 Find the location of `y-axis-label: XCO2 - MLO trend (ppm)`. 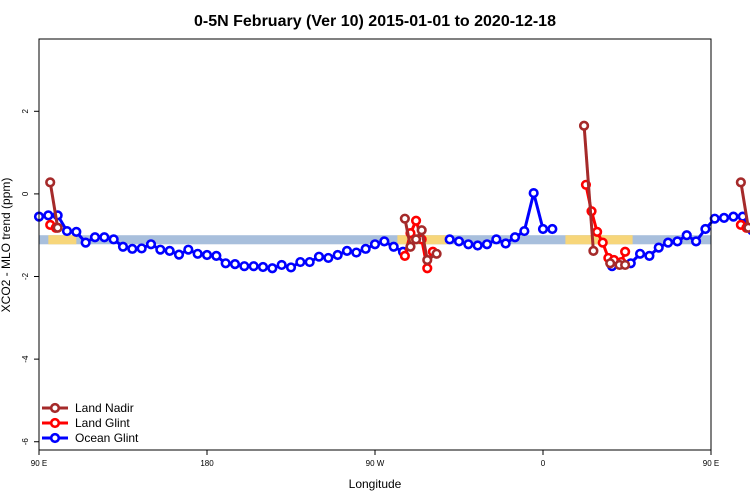

y-axis-label: XCO2 - MLO trend (ppm) is located at coordinates (6, 245).